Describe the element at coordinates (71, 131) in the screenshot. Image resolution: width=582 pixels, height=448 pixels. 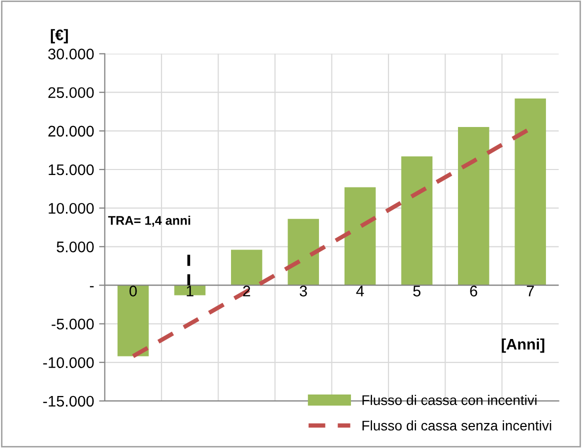
I see `y-tick-label: 20.000` at that location.